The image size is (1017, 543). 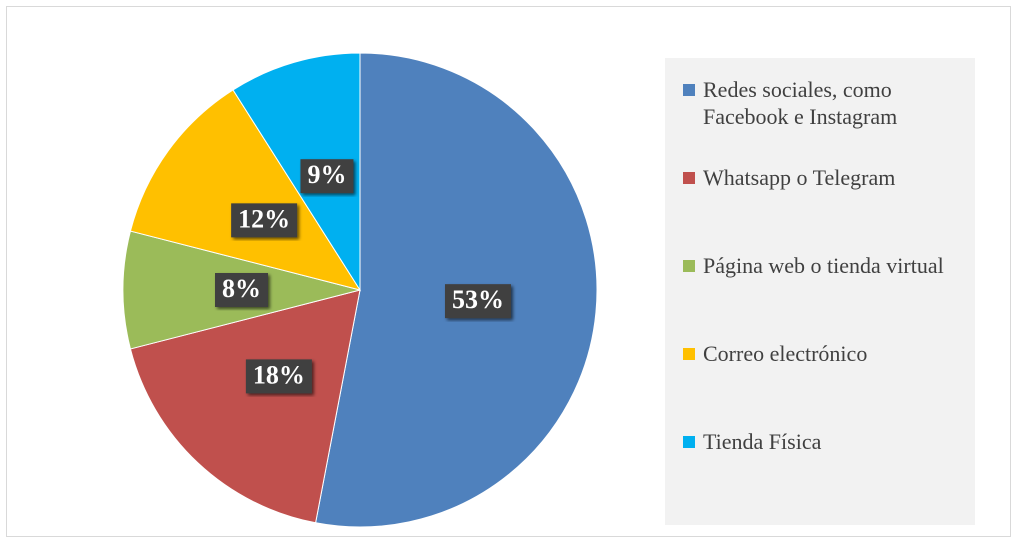 I want to click on data-label: 53%, so click(x=478, y=299).